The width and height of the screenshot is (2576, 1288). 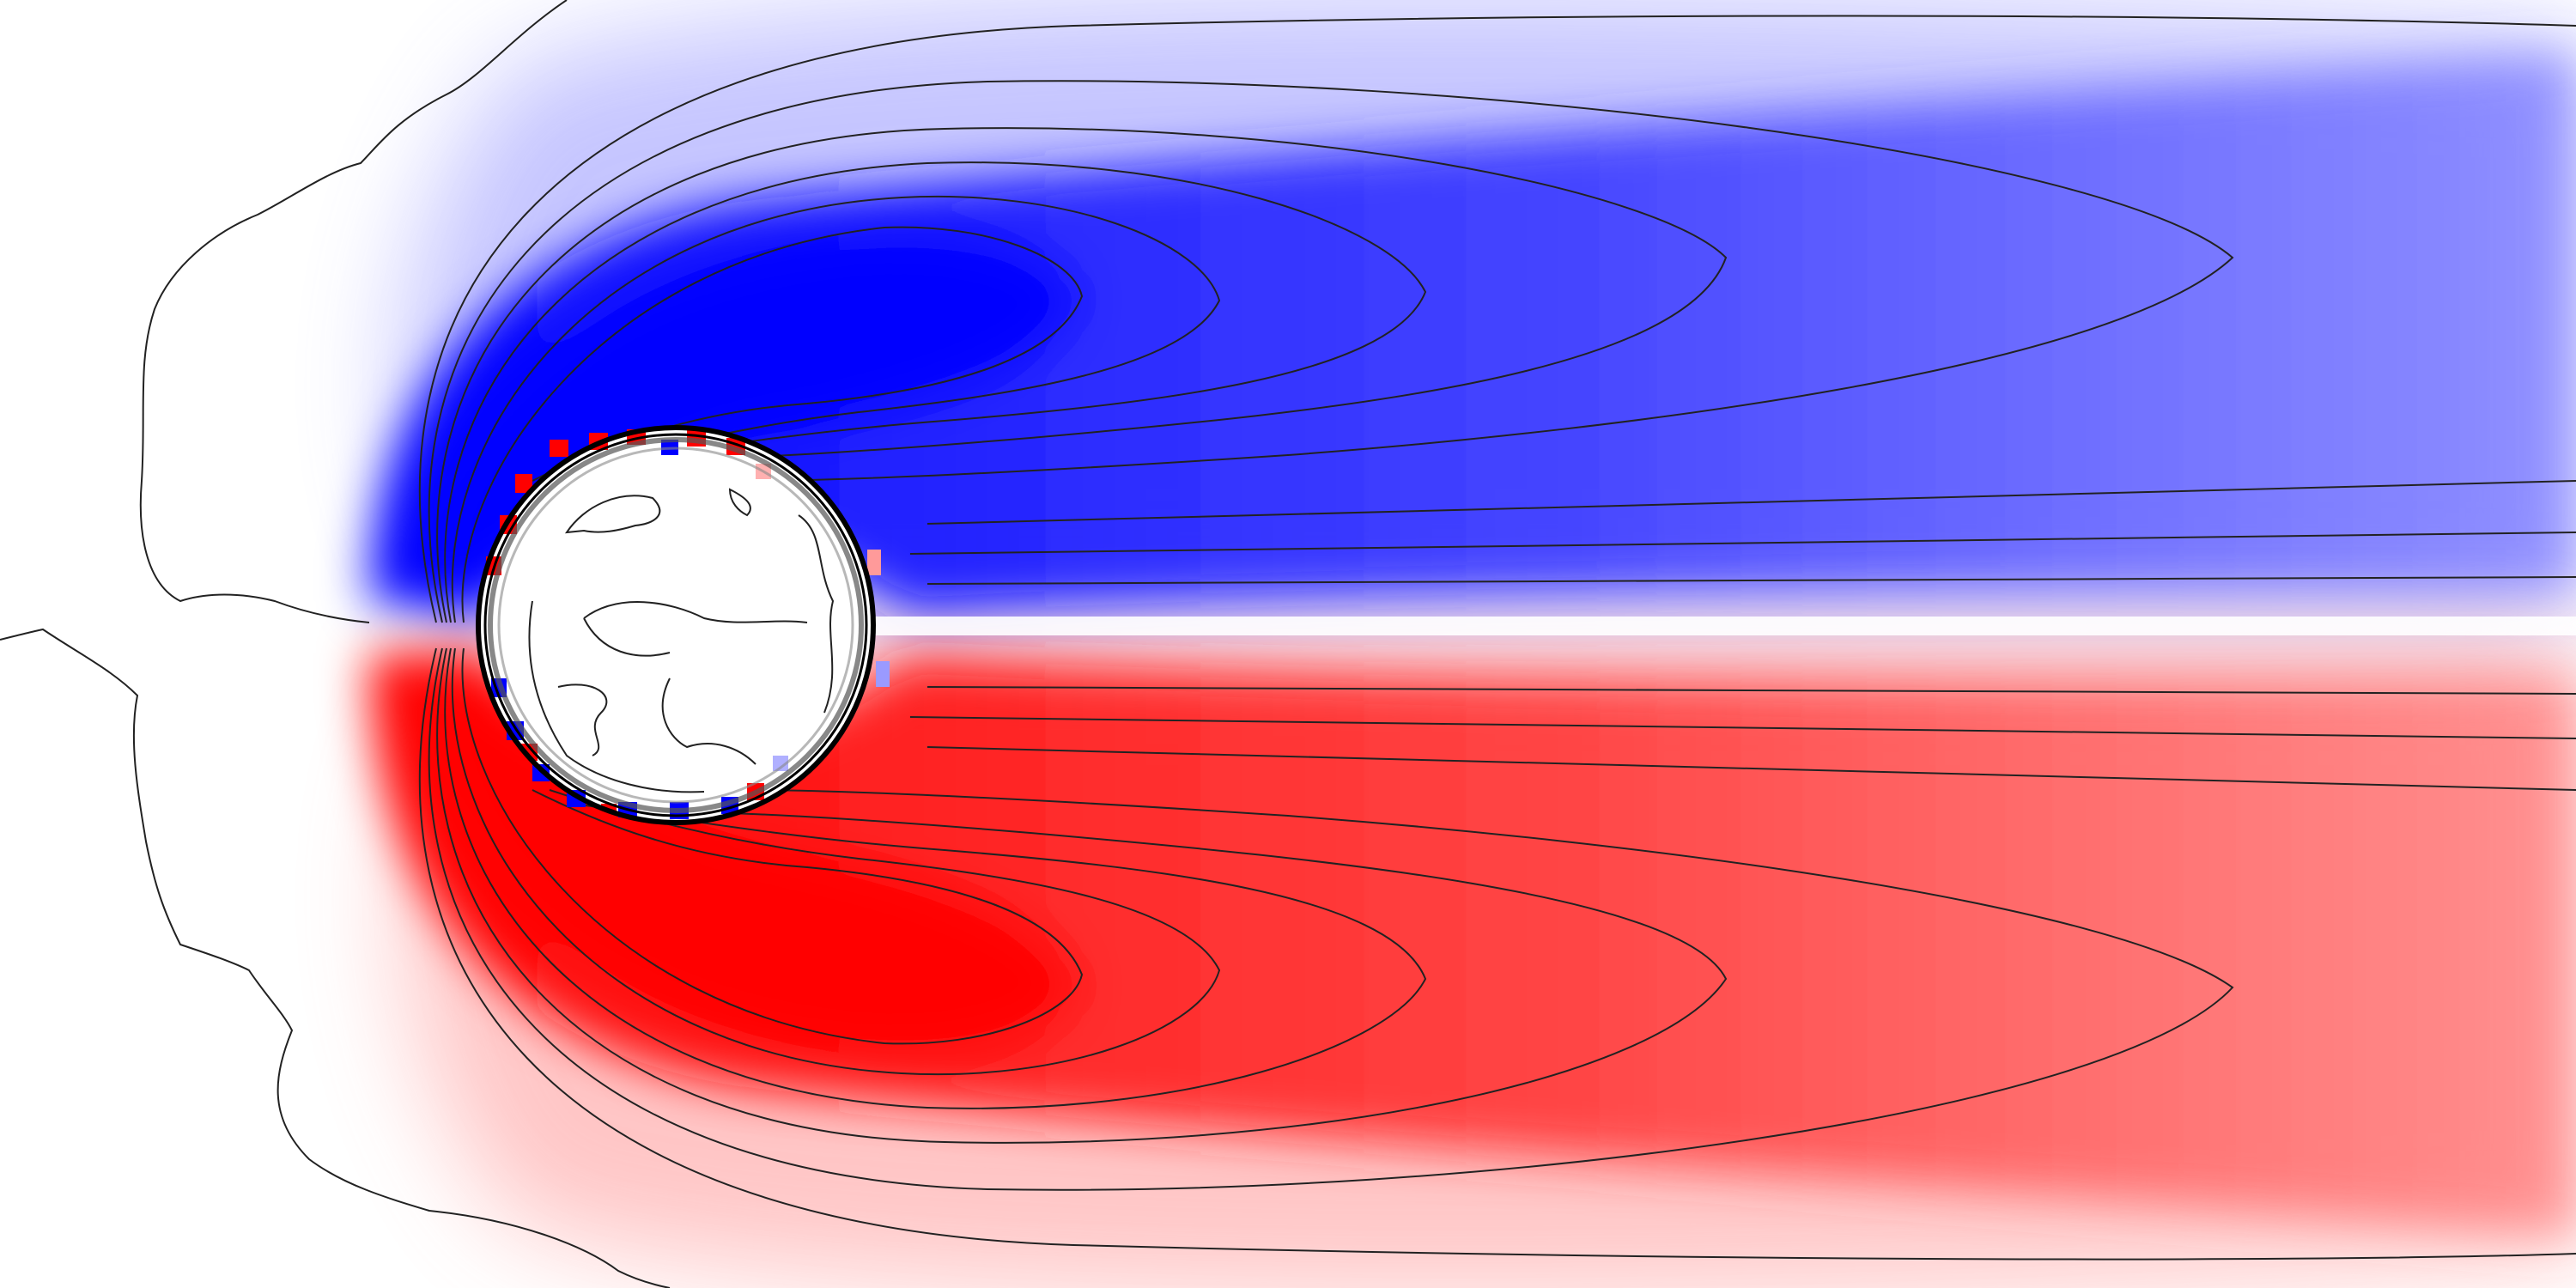 I want to click on interior-noise-contours, so click(x=682, y=640).